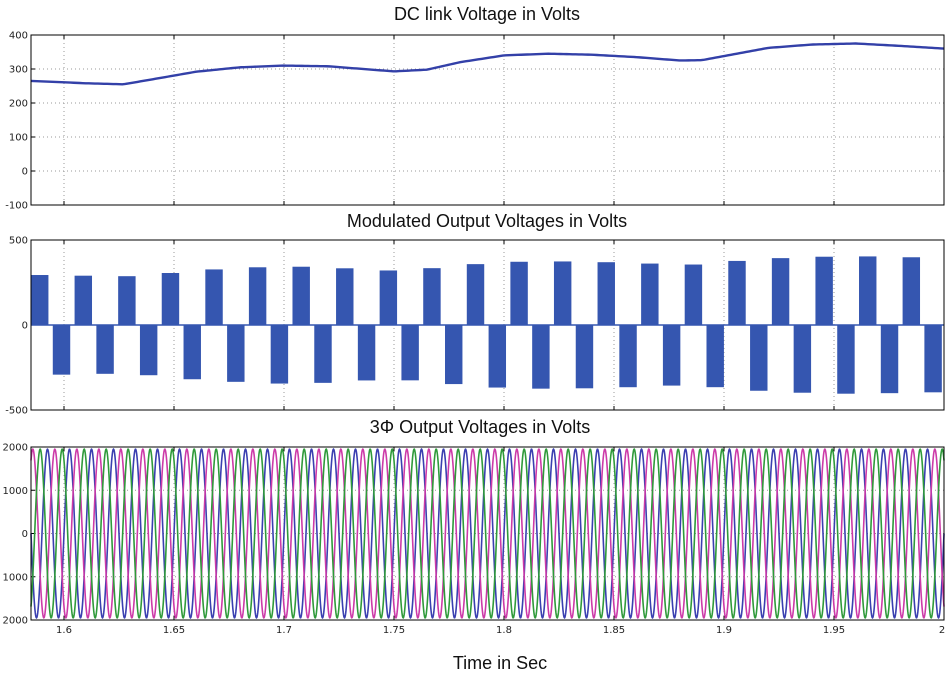  I want to click on dc-link-series, so click(487, 64).